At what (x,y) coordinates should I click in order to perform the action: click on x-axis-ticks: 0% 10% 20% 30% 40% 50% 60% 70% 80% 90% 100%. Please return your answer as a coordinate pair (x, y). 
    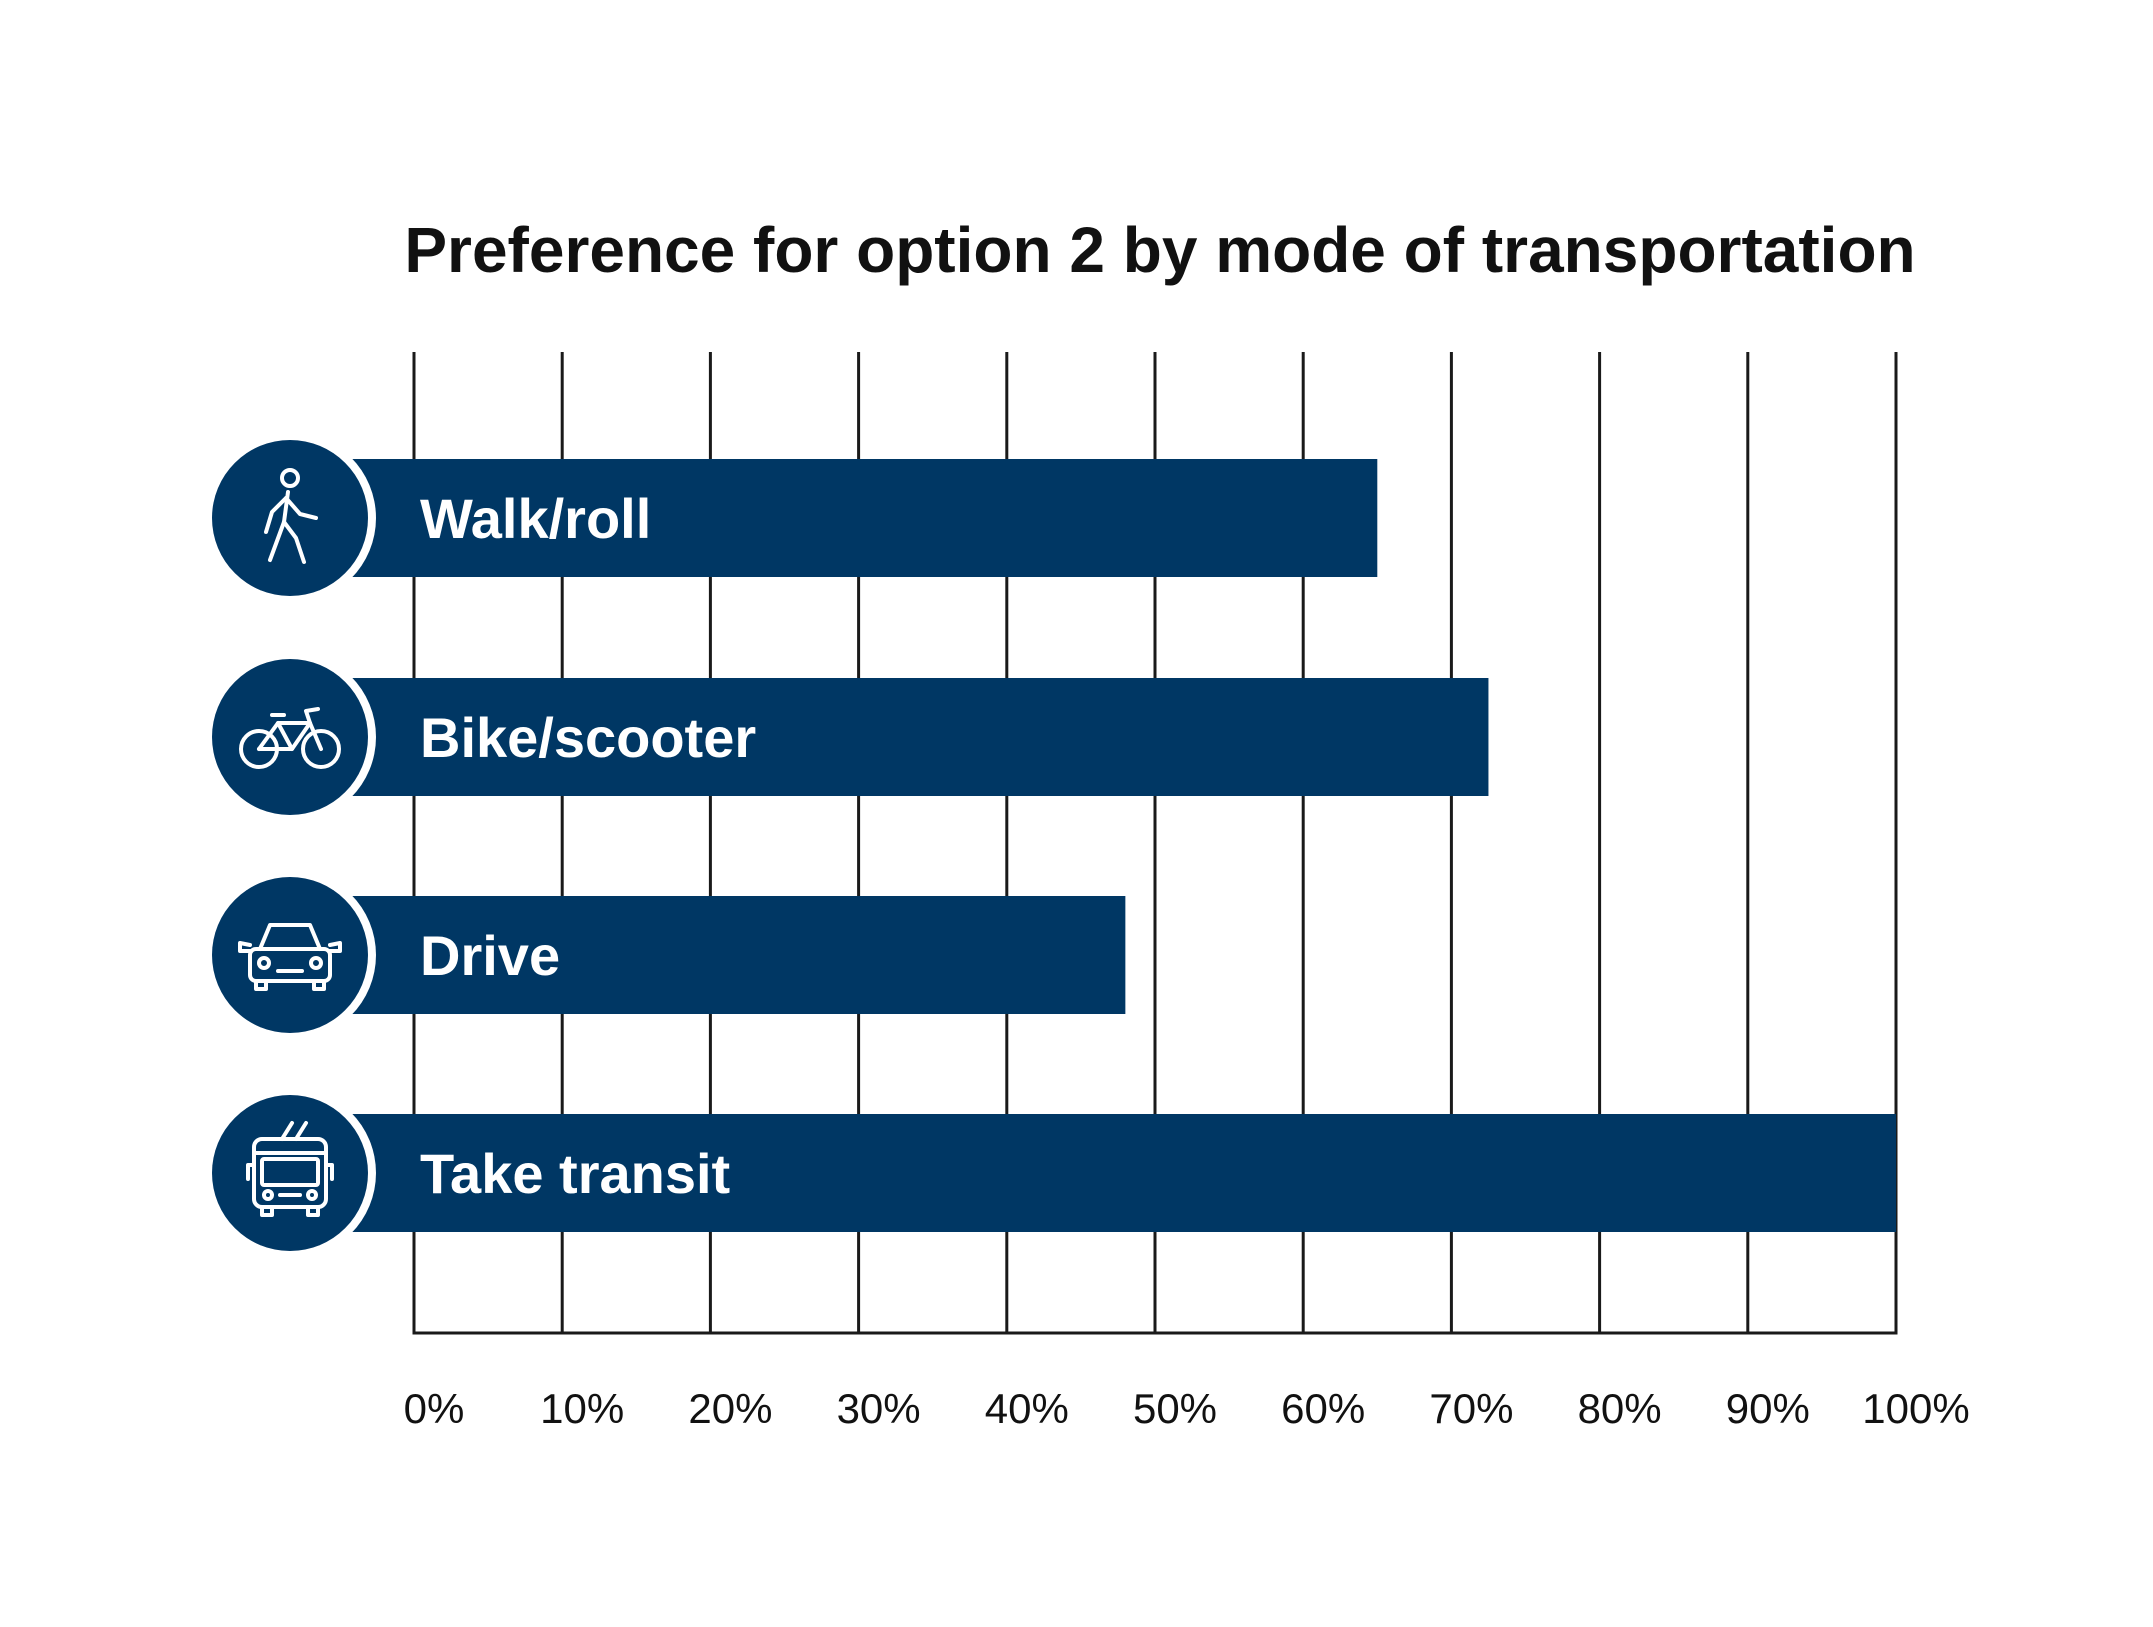
    Looking at the image, I should click on (1187, 1408).